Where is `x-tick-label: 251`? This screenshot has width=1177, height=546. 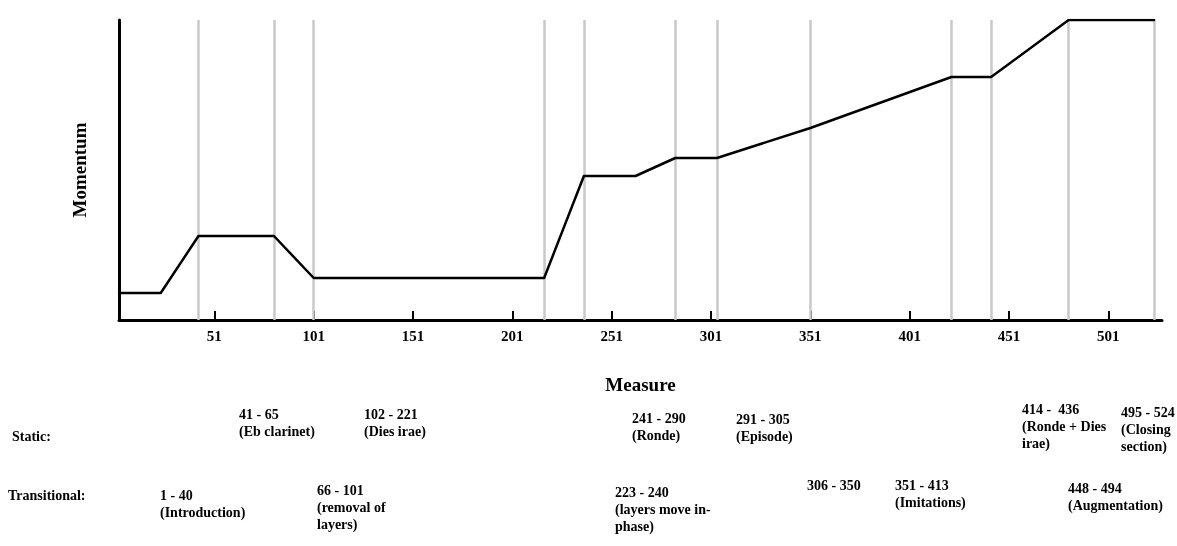
x-tick-label: 251 is located at coordinates (611, 335).